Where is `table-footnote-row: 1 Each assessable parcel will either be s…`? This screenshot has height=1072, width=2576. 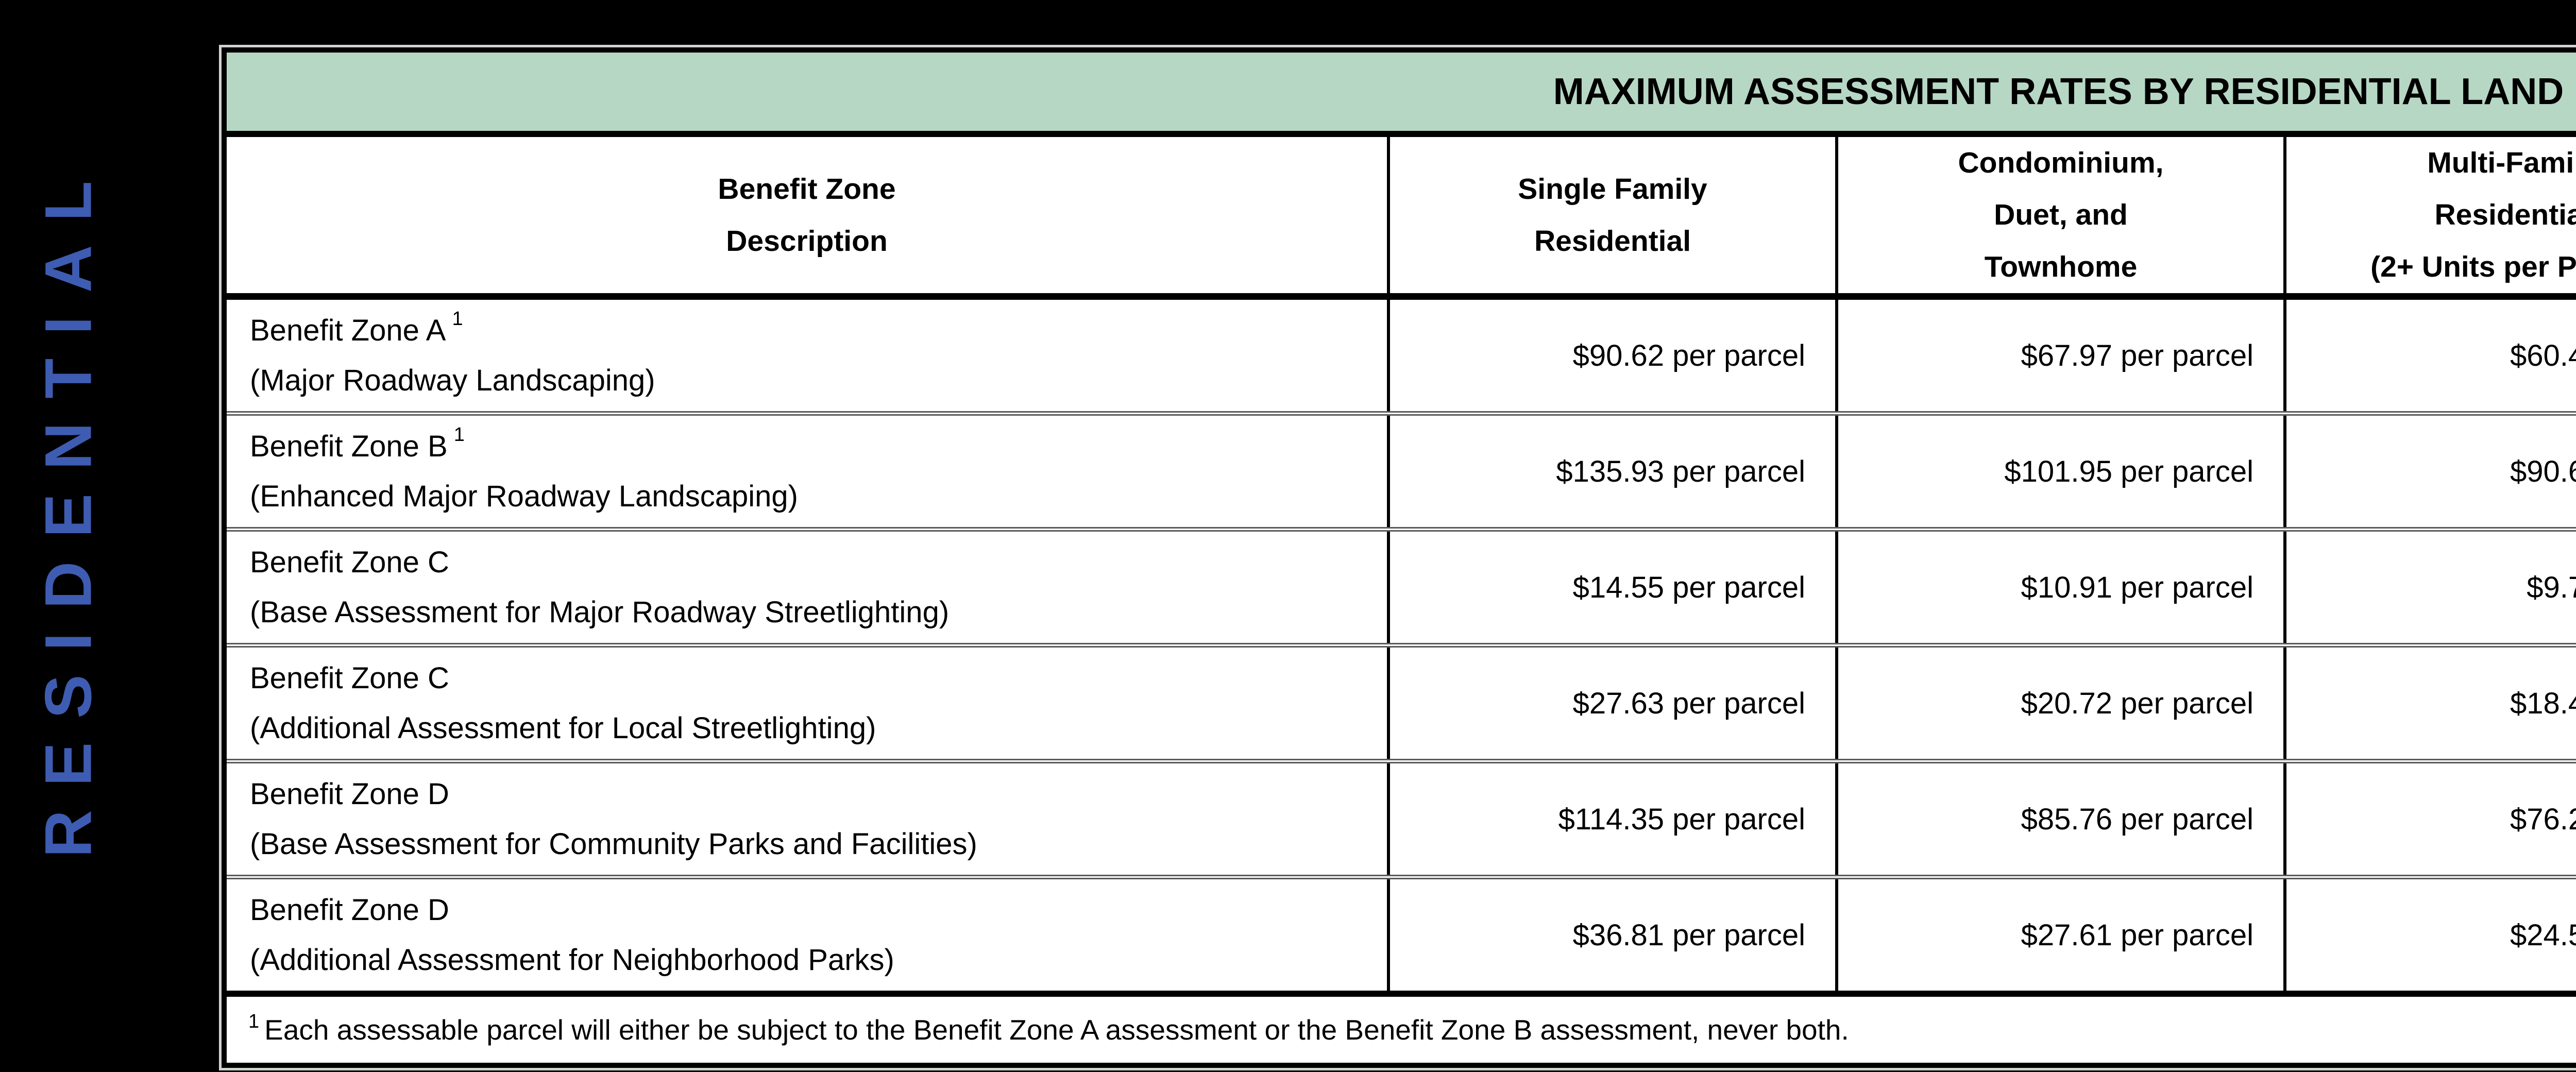 table-footnote-row: 1 Each assessable parcel will either be s… is located at coordinates (1400, 1029).